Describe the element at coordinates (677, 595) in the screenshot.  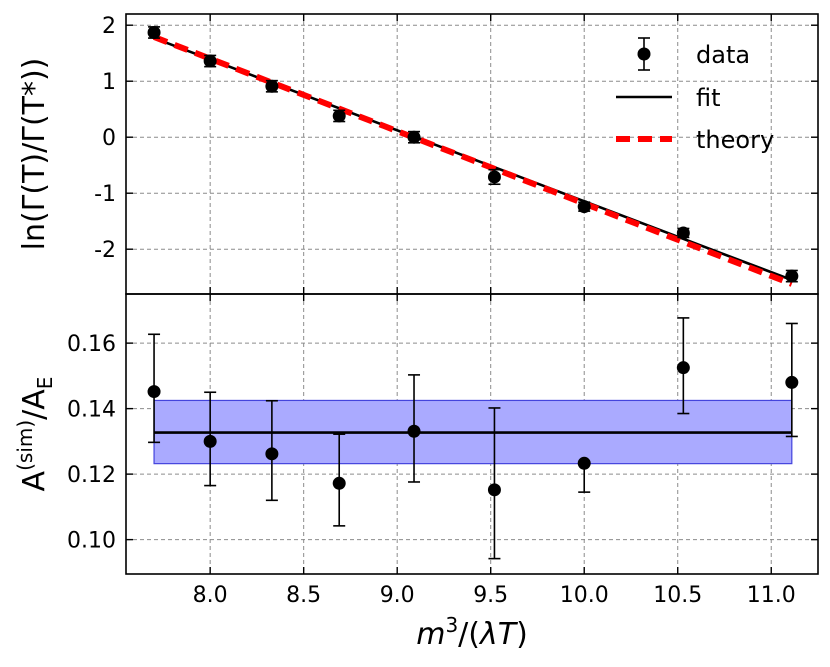
I see `x-tick-label: 10.5` at that location.